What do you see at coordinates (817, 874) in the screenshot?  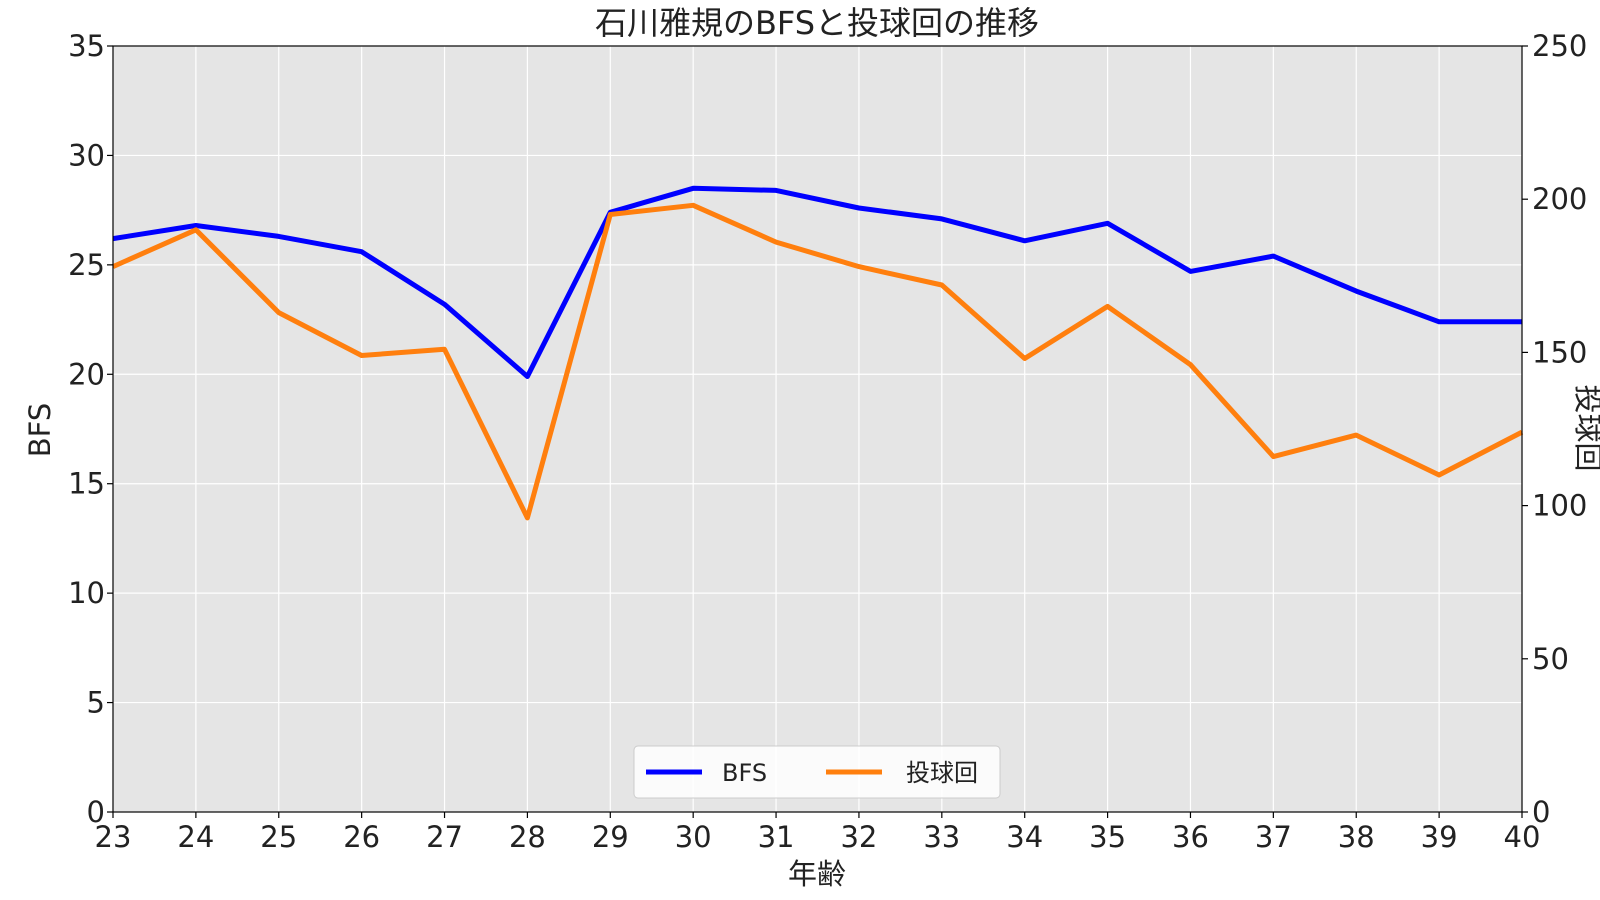 I see `x-axis-title: 年齢` at bounding box center [817, 874].